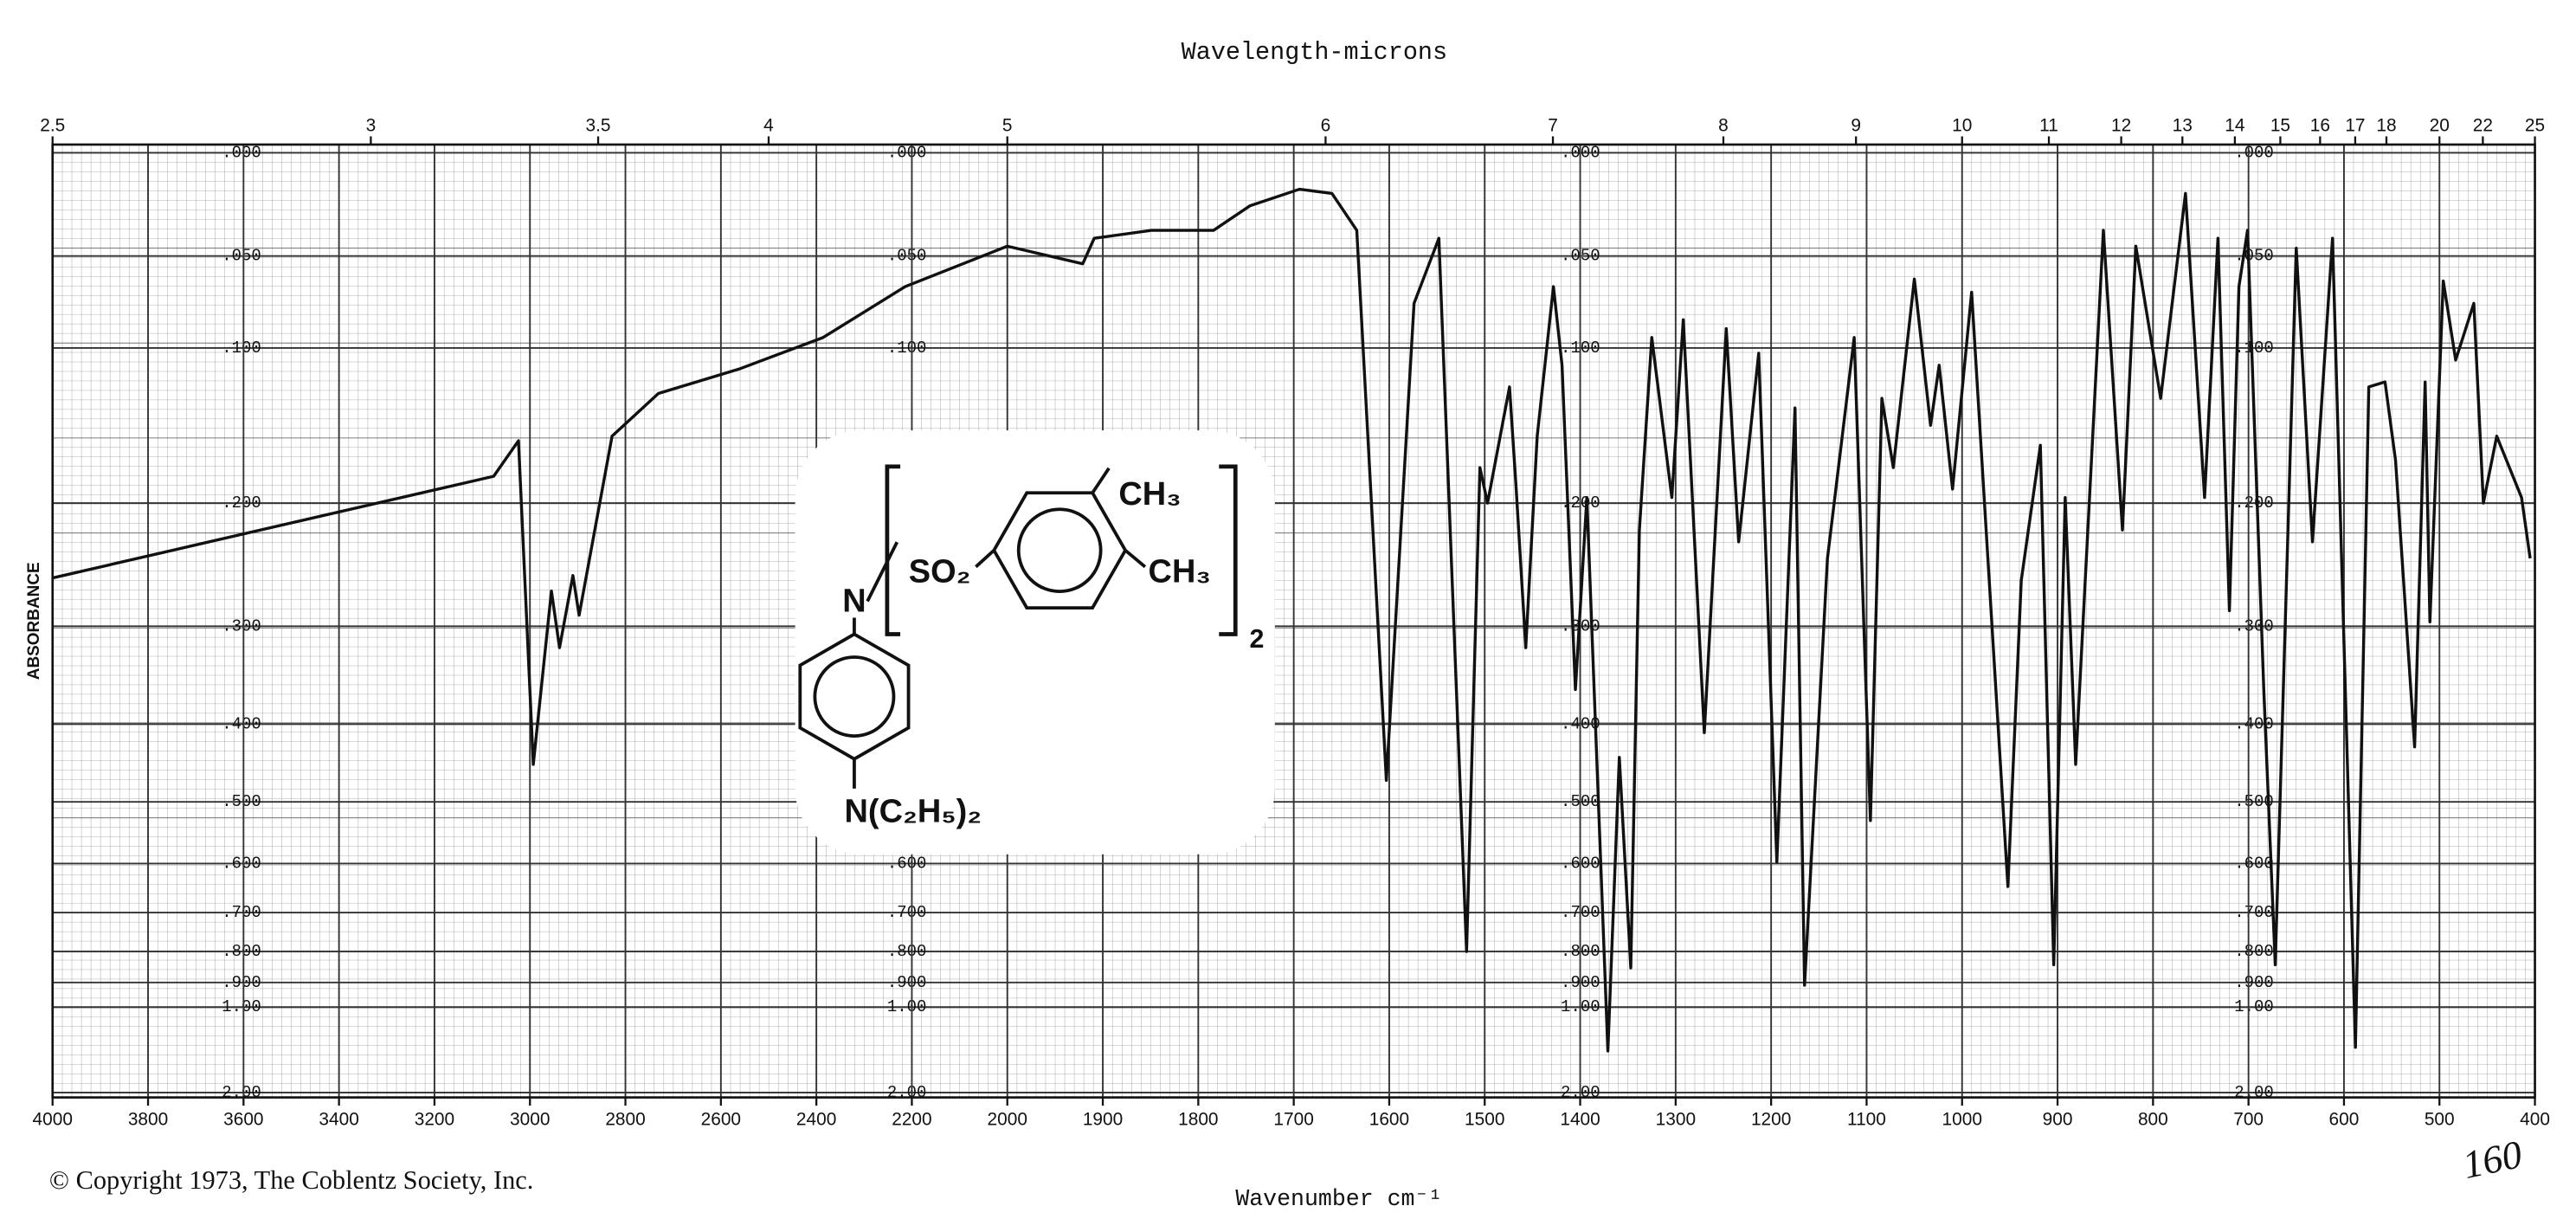 The width and height of the screenshot is (2576, 1219). Describe the element at coordinates (1962, 126) in the screenshot. I see `x2-tick-label: 10` at that location.